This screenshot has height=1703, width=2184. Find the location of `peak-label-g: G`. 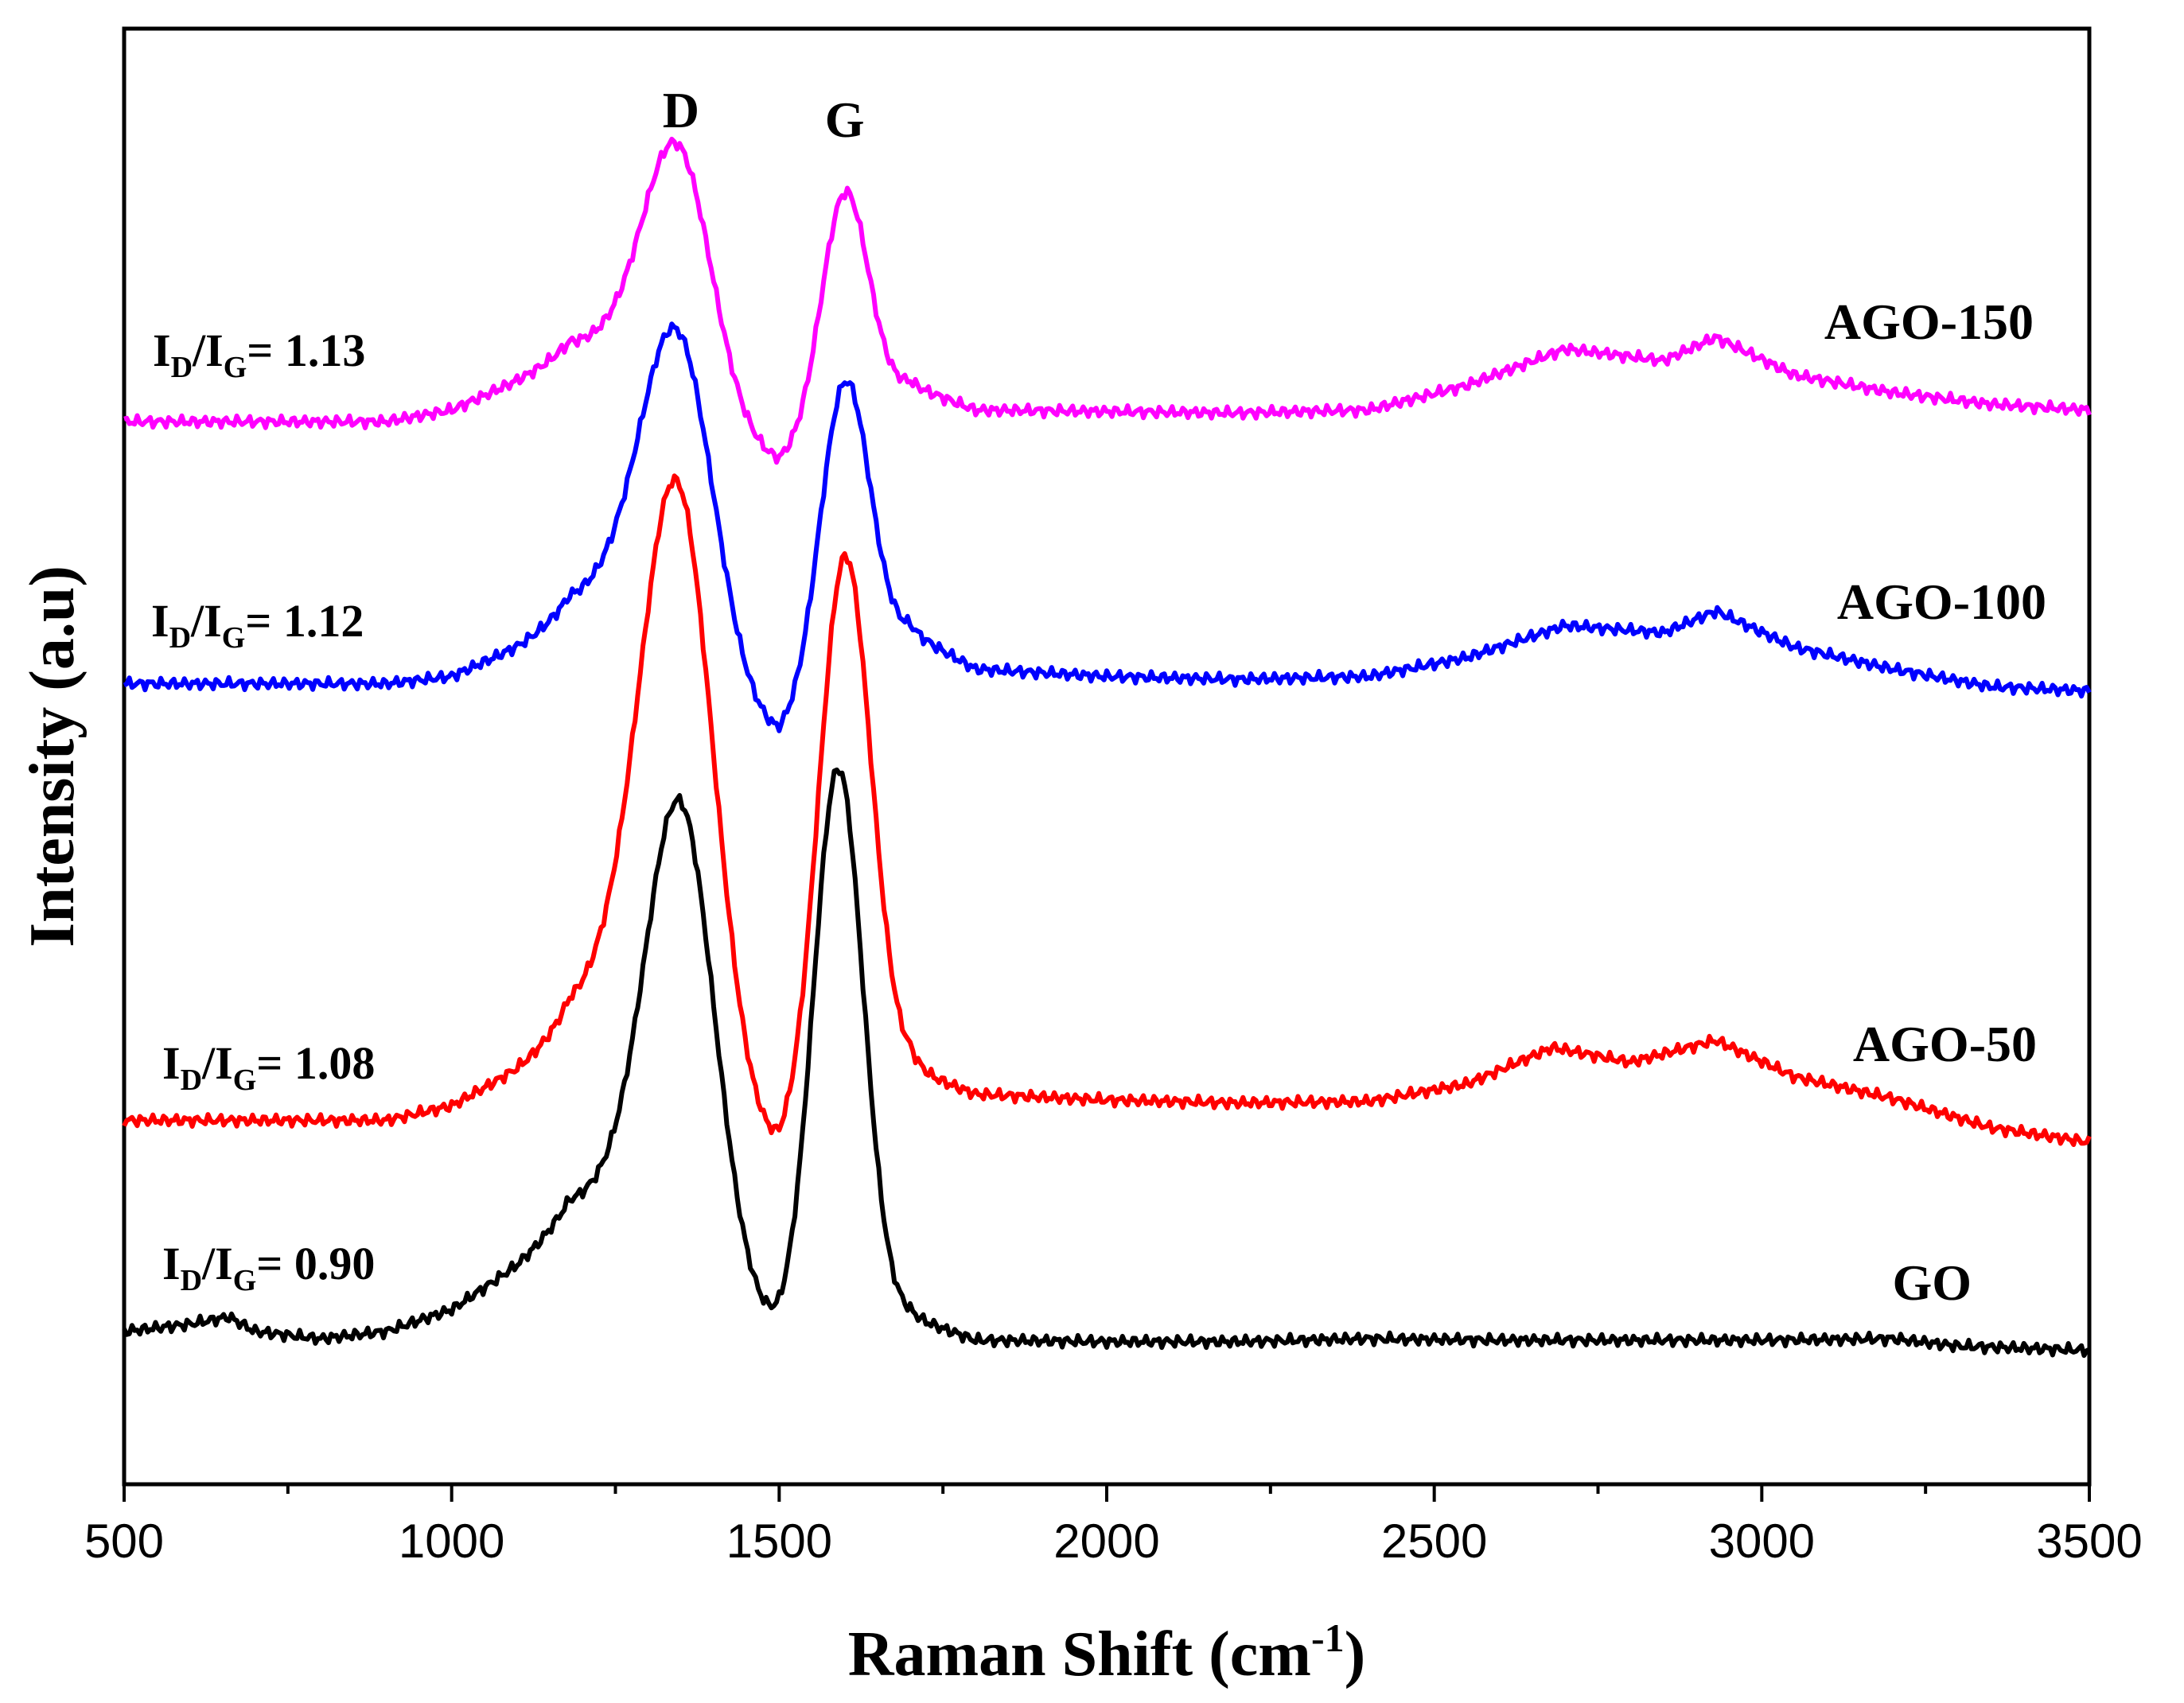

peak-label-g: G is located at coordinates (845, 120).